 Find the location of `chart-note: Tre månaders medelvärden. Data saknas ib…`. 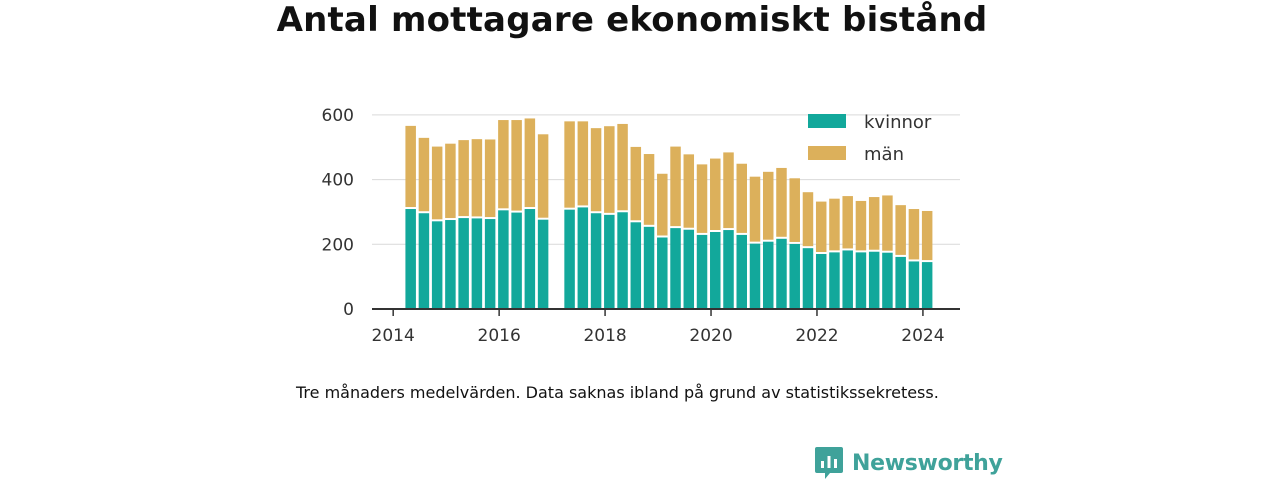

chart-note: Tre månaders medelvärden. Data saknas ib… is located at coordinates (617, 392).